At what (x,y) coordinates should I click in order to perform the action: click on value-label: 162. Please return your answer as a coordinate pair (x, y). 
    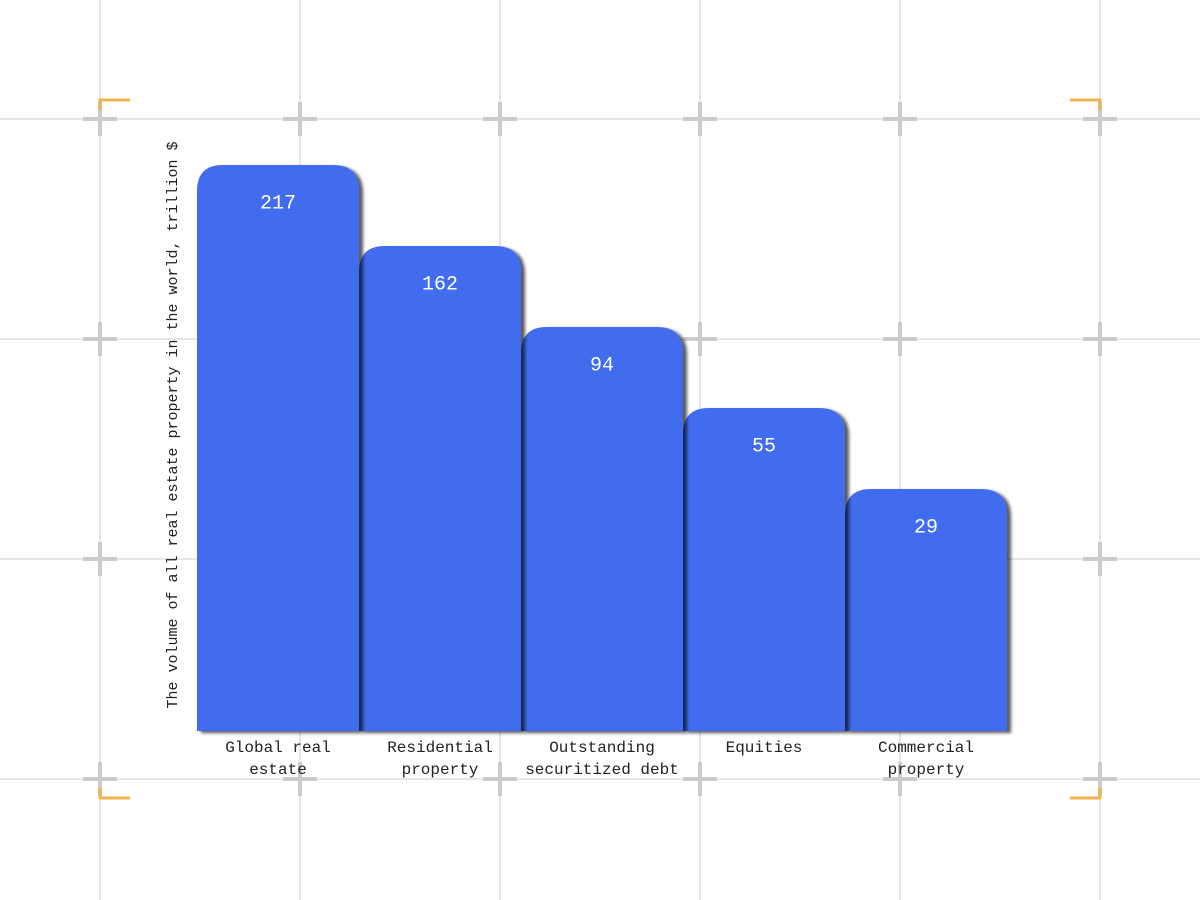
    Looking at the image, I should click on (440, 284).